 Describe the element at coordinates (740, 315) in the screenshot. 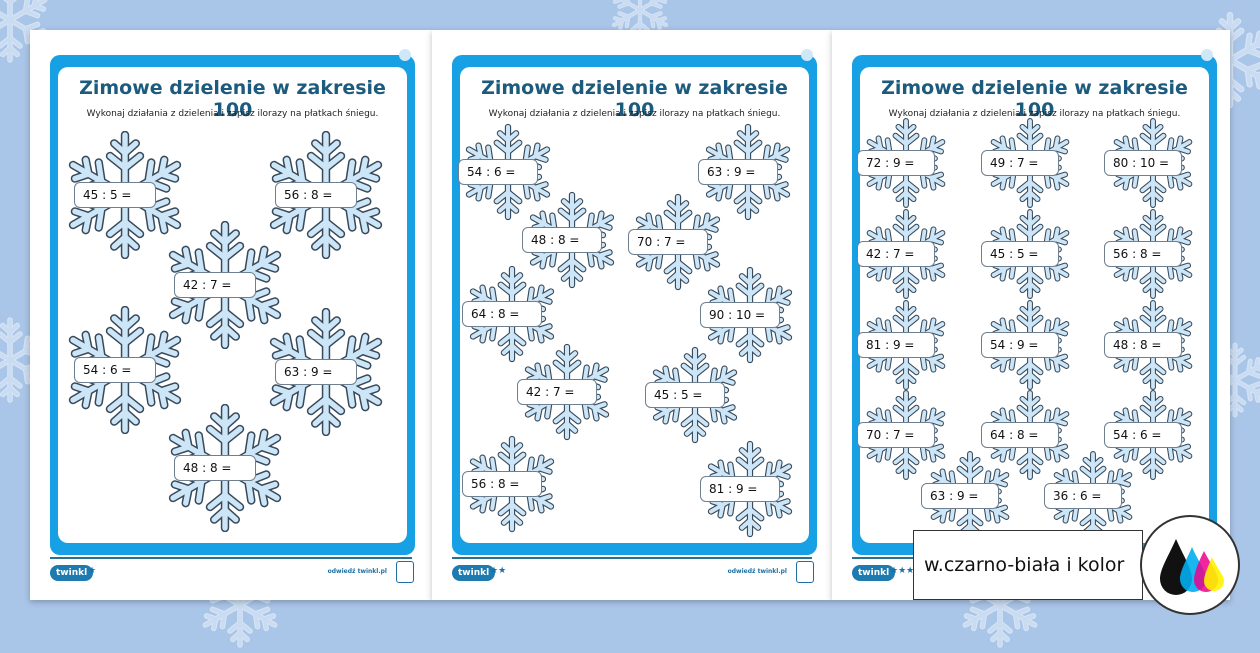

I see `division-equation: 90 : 10 =` at that location.